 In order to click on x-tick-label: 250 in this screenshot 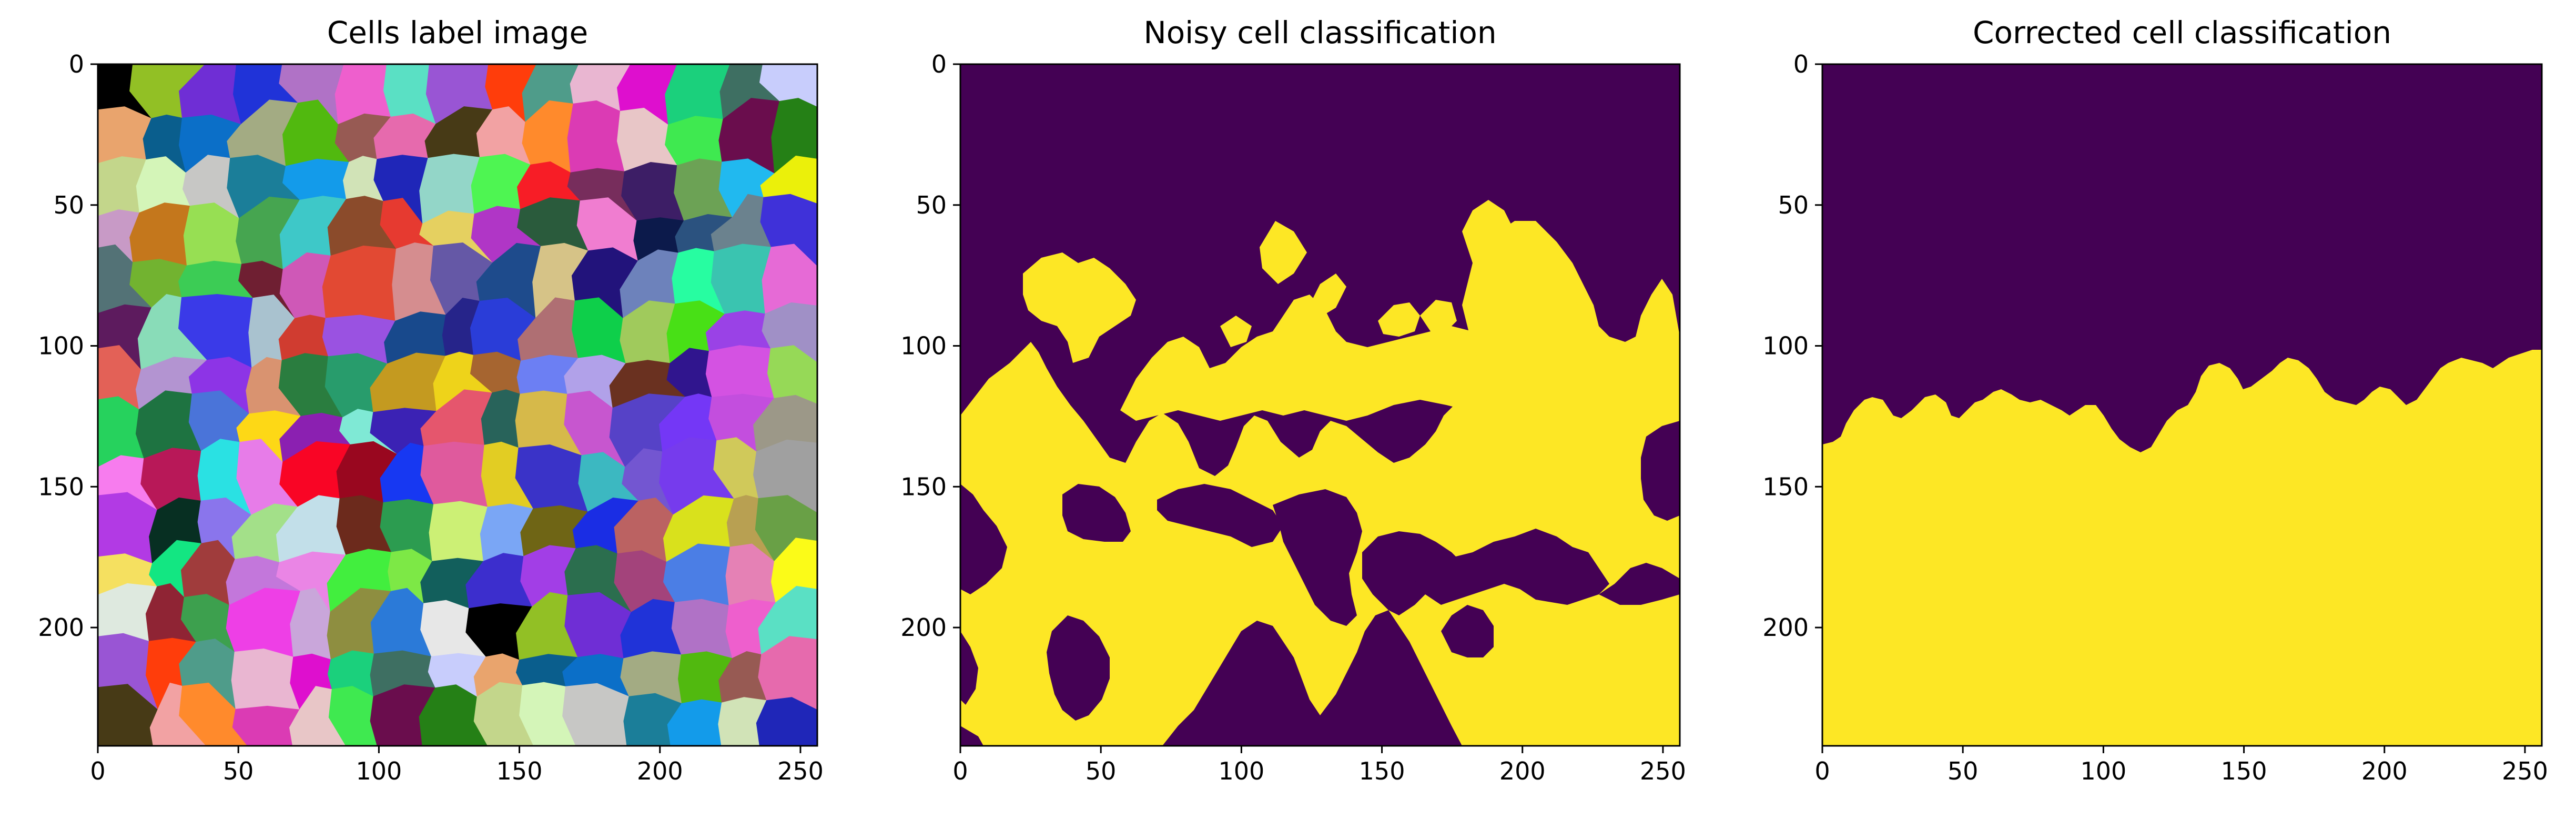, I will do `click(800, 771)`.